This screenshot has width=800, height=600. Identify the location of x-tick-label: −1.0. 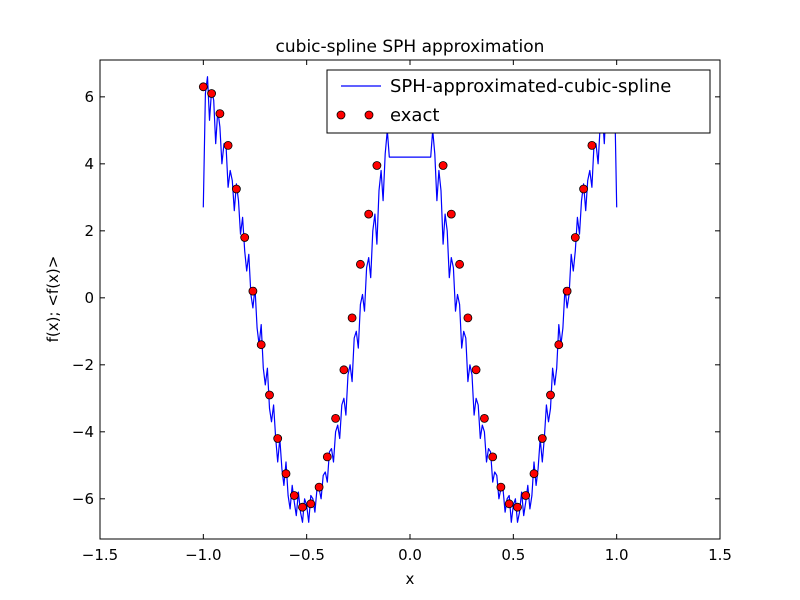
(203, 555).